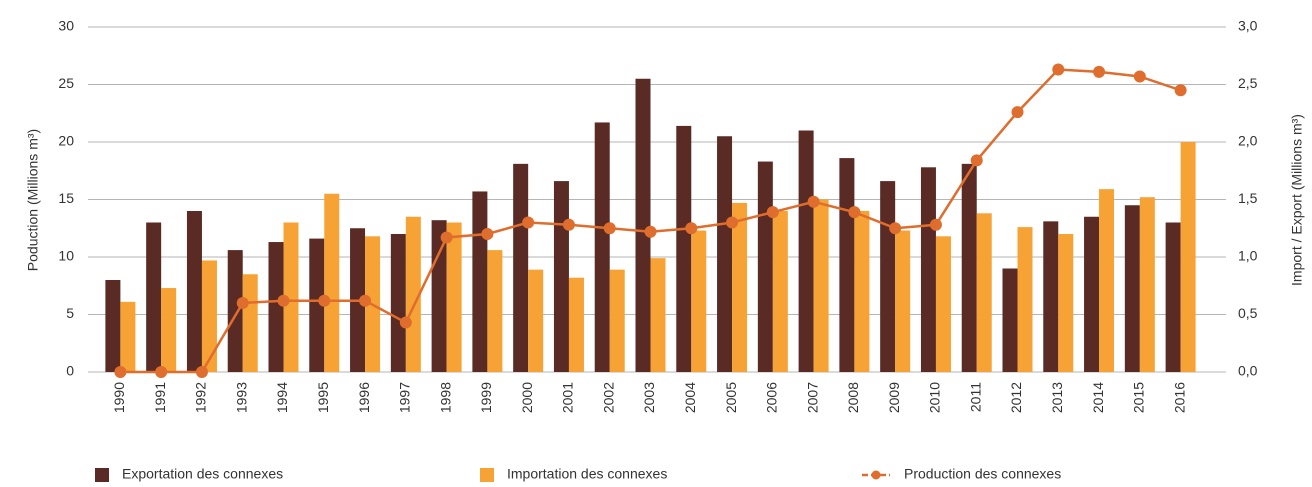 This screenshot has width=1312, height=487. What do you see at coordinates (731, 397) in the screenshot?
I see `x-tick-label: 2005` at bounding box center [731, 397].